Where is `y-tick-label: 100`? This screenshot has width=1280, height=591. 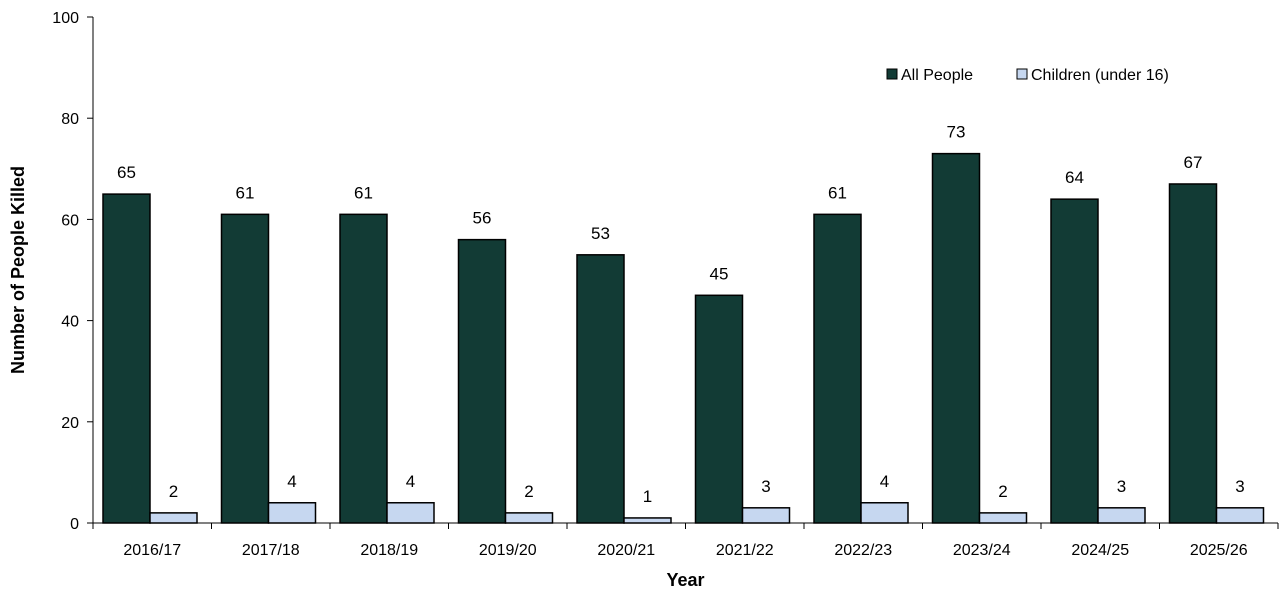
y-tick-label: 100 is located at coordinates (65, 18).